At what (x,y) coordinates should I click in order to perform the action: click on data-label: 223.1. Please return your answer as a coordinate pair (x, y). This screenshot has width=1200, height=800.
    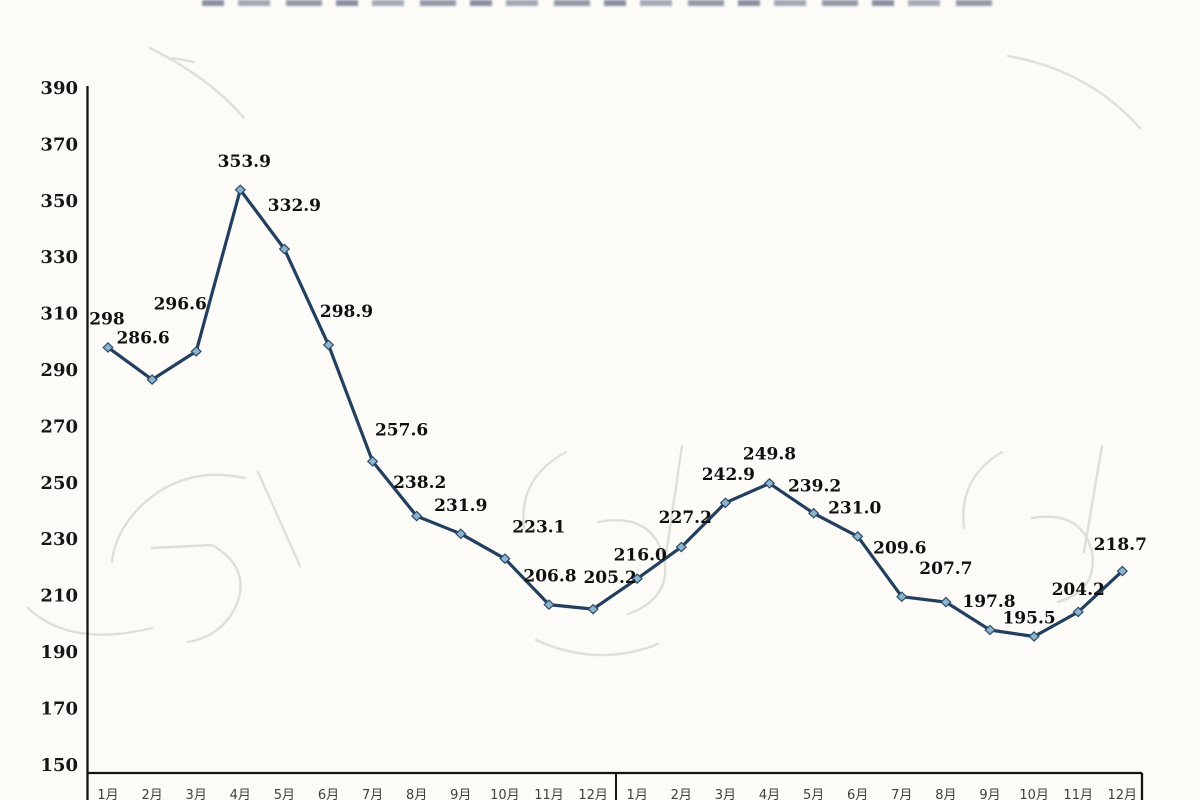
    Looking at the image, I should click on (538, 528).